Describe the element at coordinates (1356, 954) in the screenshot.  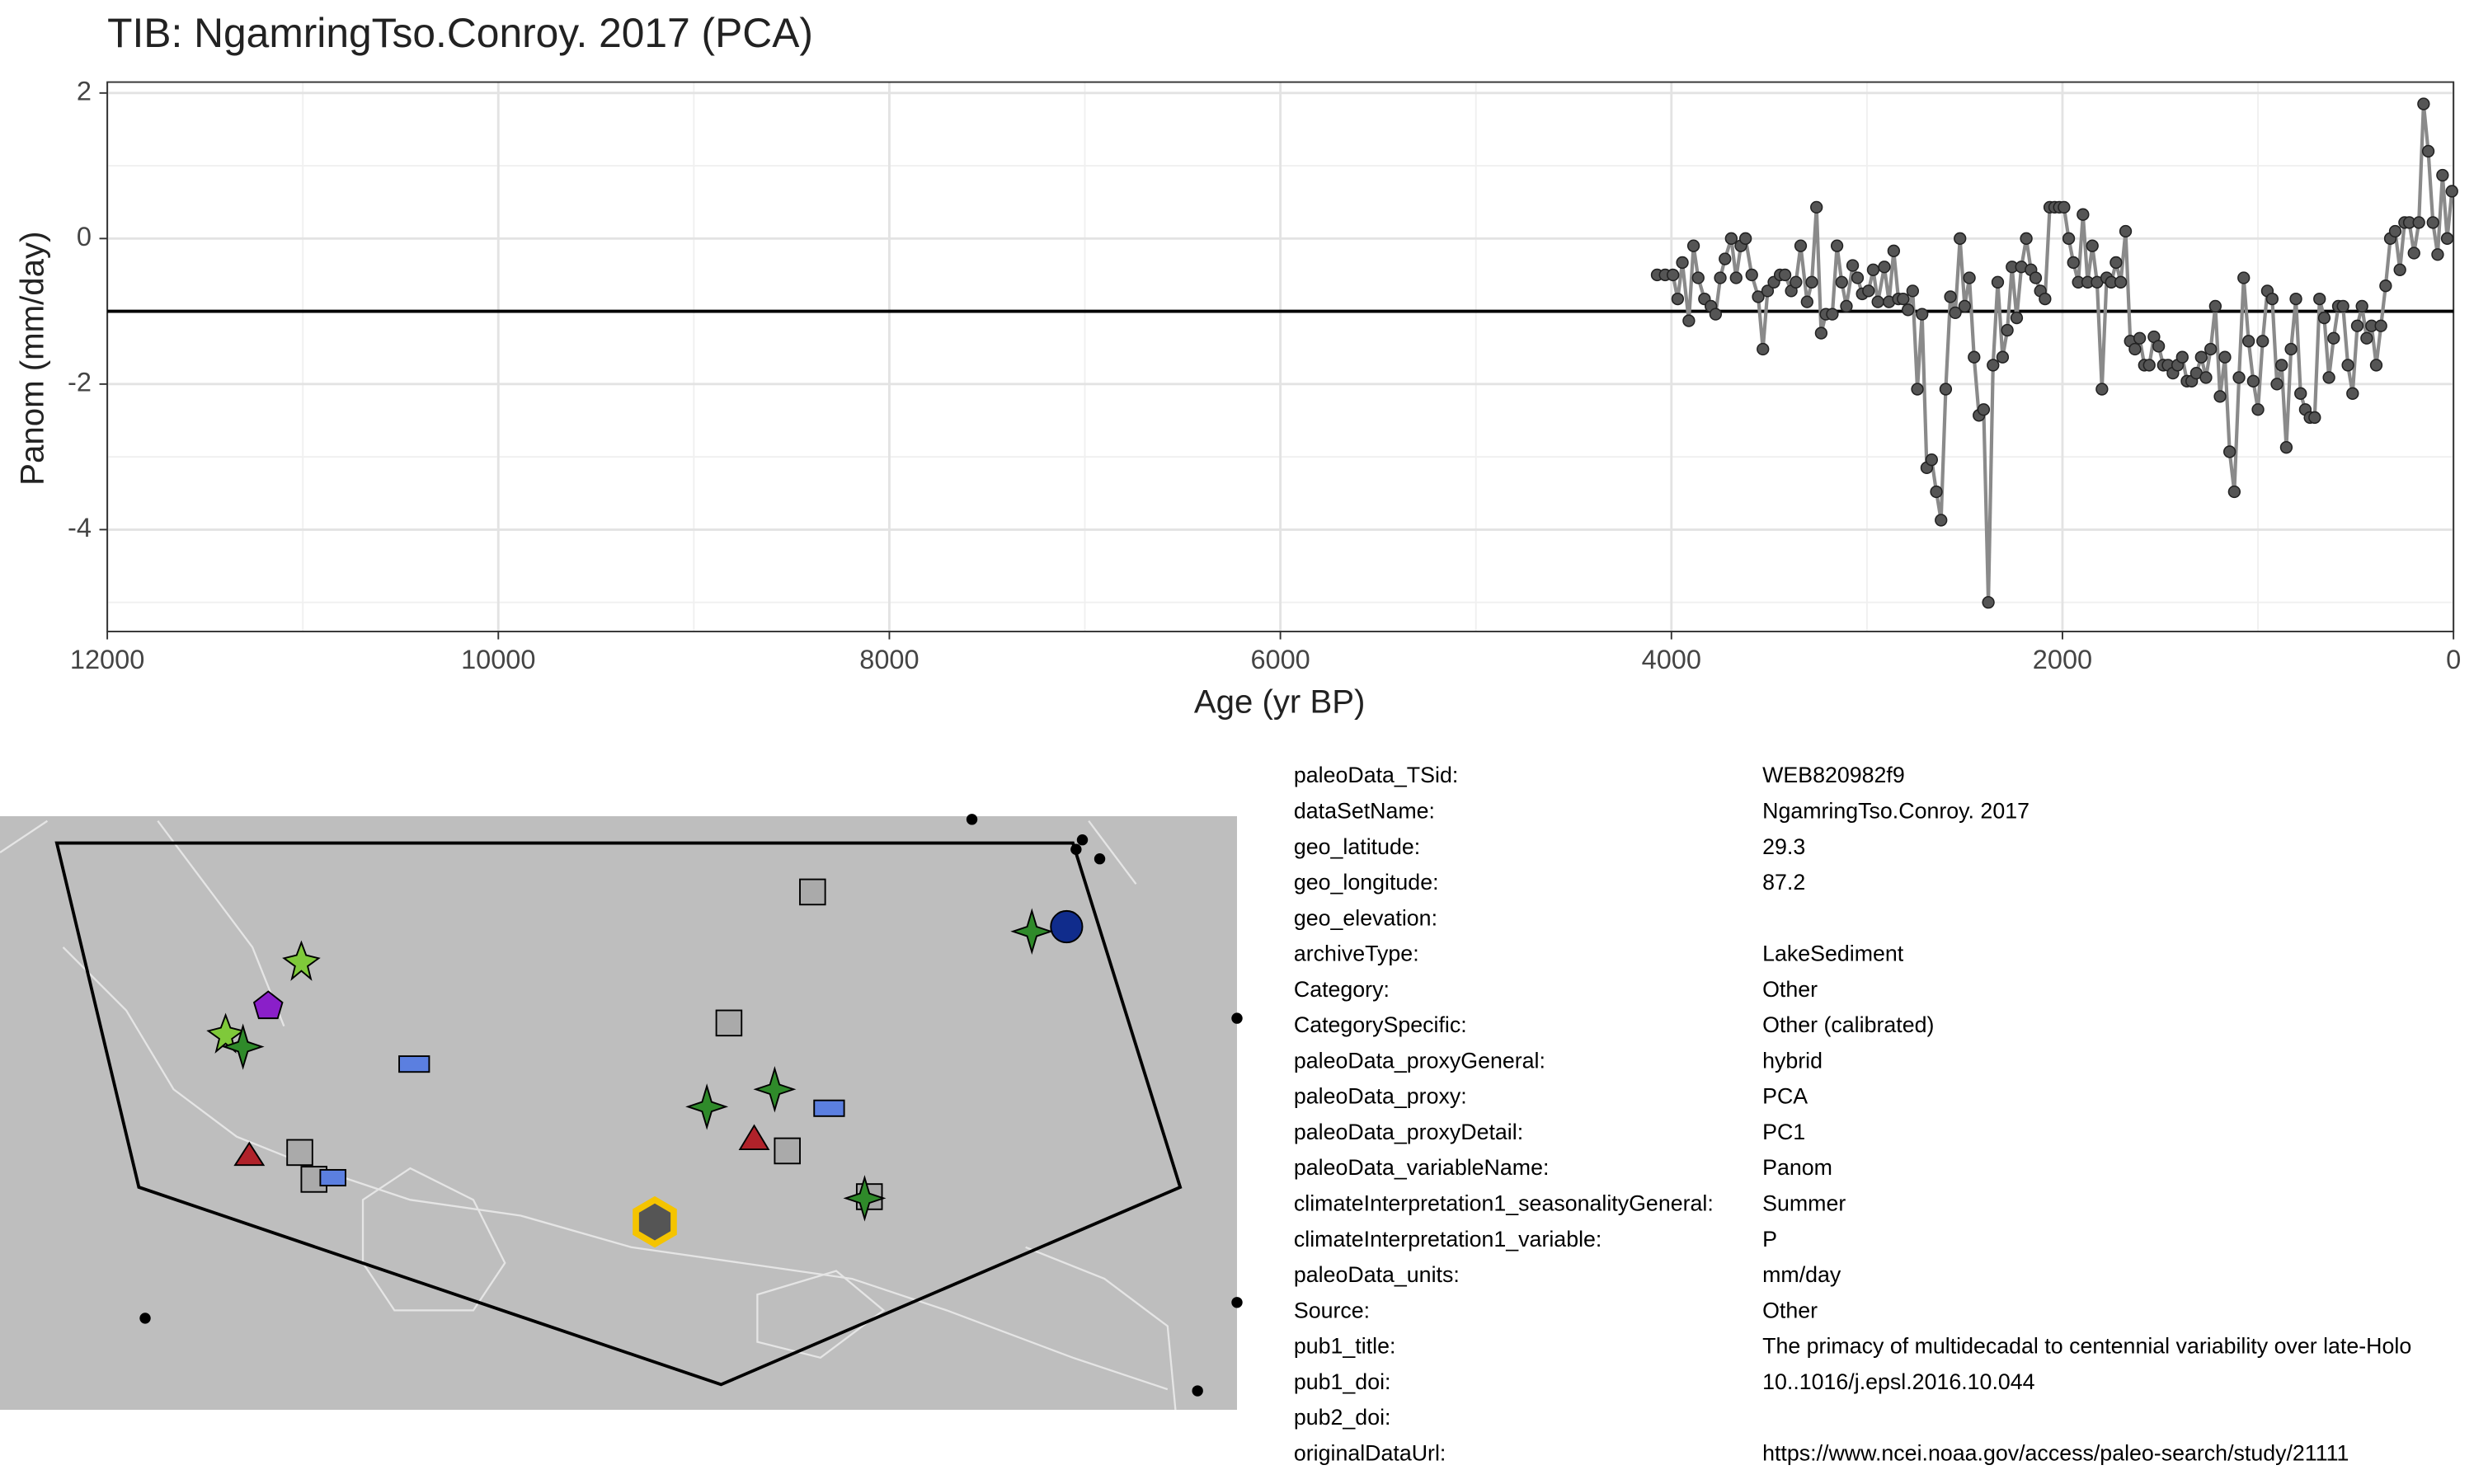
I see `metadata-key: archiveType:` at that location.